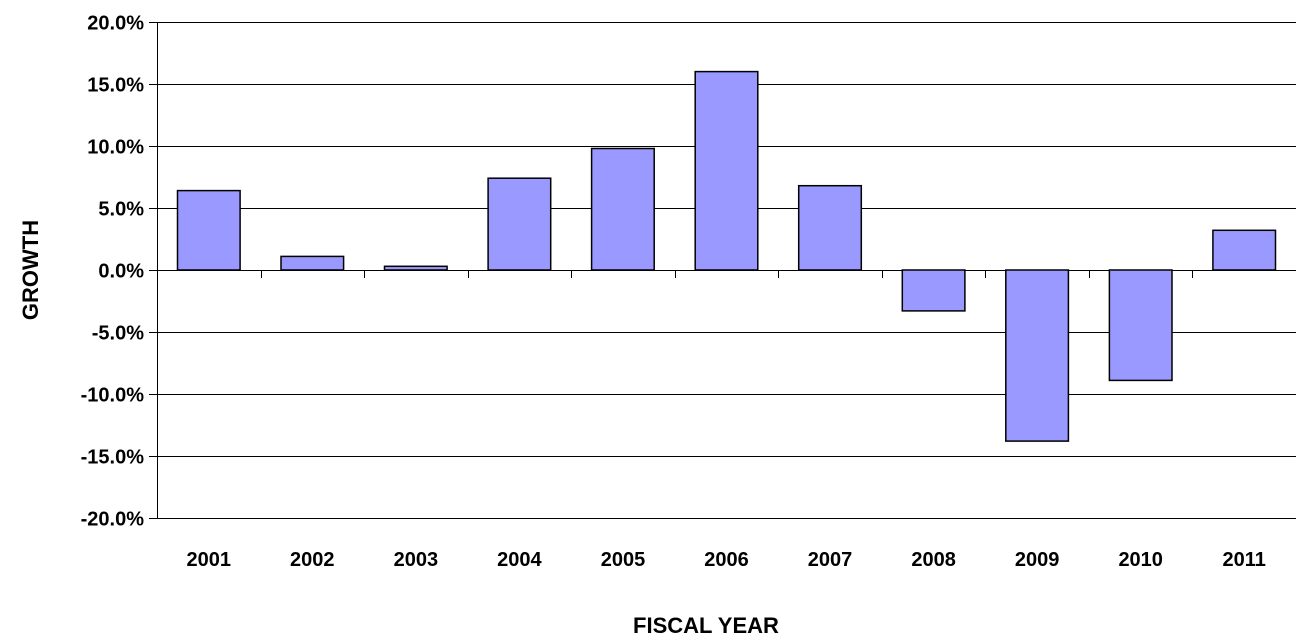 This screenshot has width=1296, height=641. I want to click on y-tick-label: -20.0%, so click(113, 520).